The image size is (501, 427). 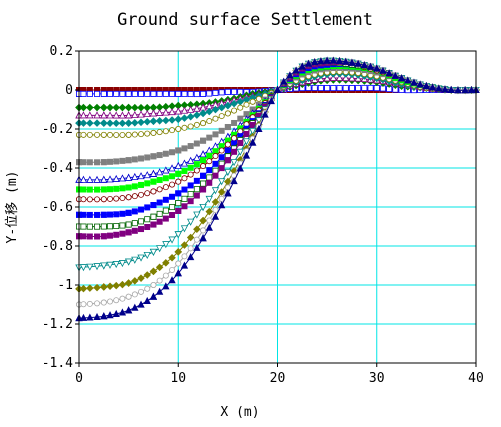 I want to click on y-axis-label: Y-位移 (m), so click(x=12, y=207).